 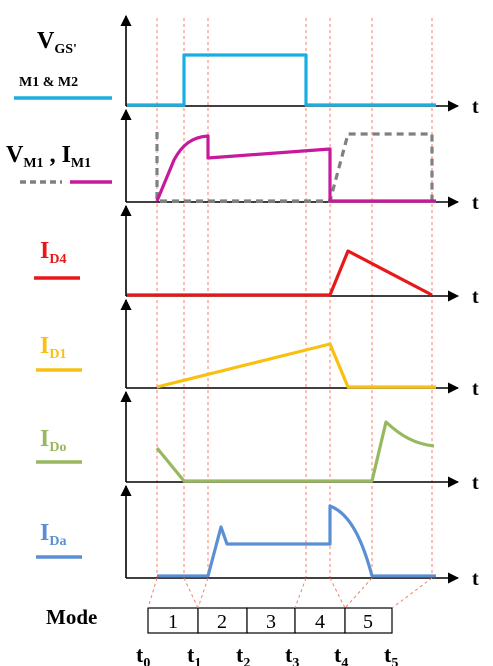 I want to click on vgs-note: M1 & M2, so click(x=48, y=82).